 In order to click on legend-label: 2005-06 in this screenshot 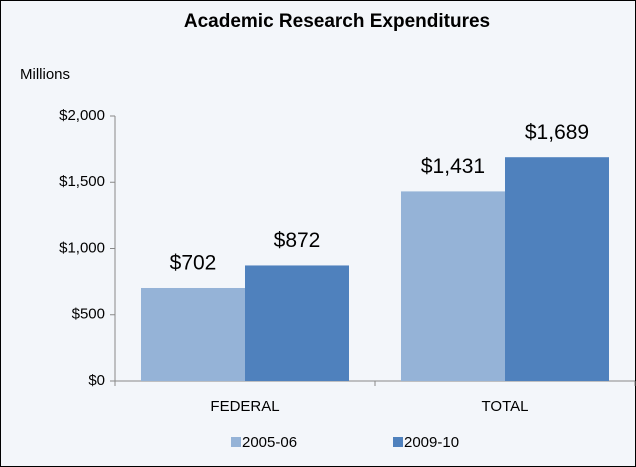, I will do `click(269, 442)`.